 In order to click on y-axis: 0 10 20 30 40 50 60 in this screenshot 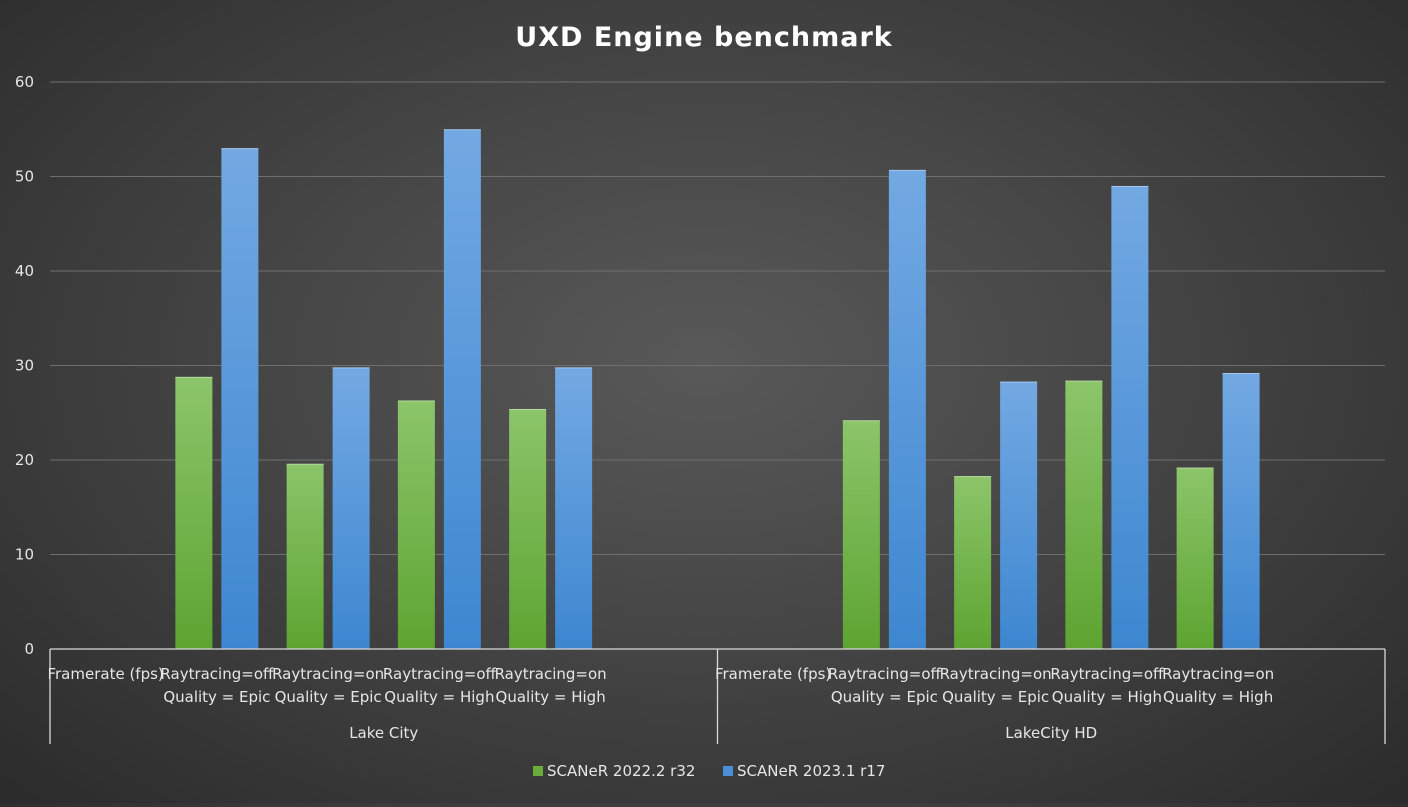, I will do `click(24, 365)`.